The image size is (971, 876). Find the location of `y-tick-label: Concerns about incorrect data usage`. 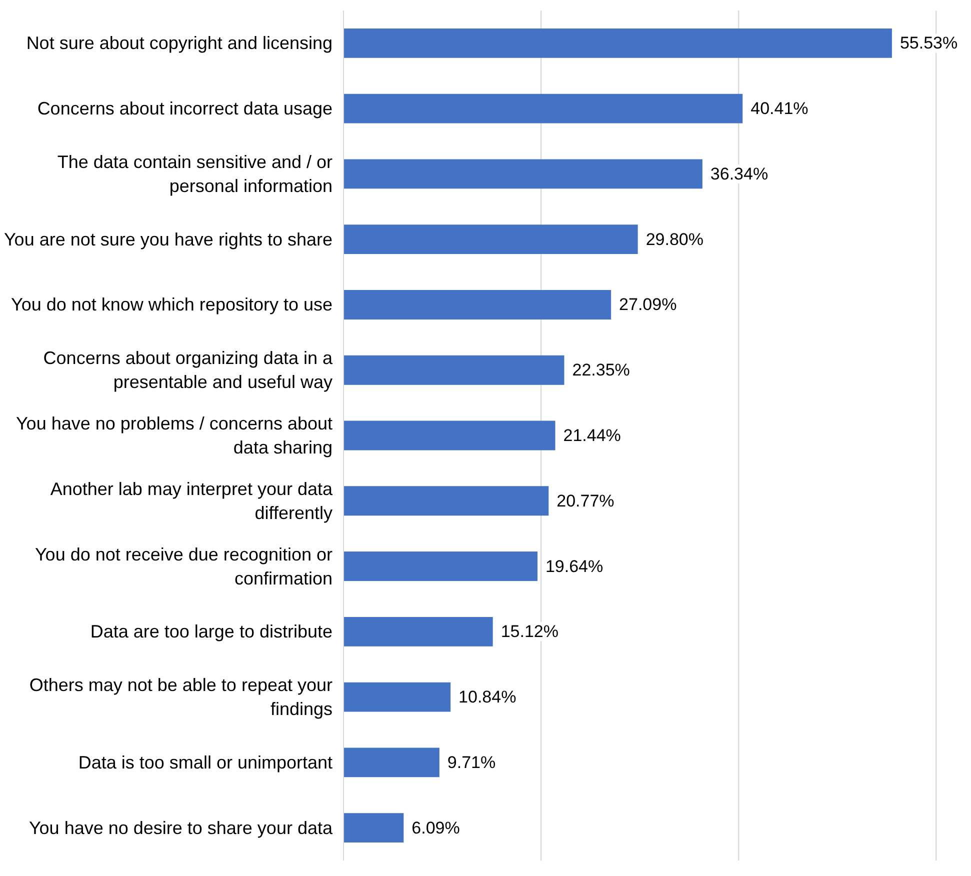

y-tick-label: Concerns about incorrect data usage is located at coordinates (185, 108).